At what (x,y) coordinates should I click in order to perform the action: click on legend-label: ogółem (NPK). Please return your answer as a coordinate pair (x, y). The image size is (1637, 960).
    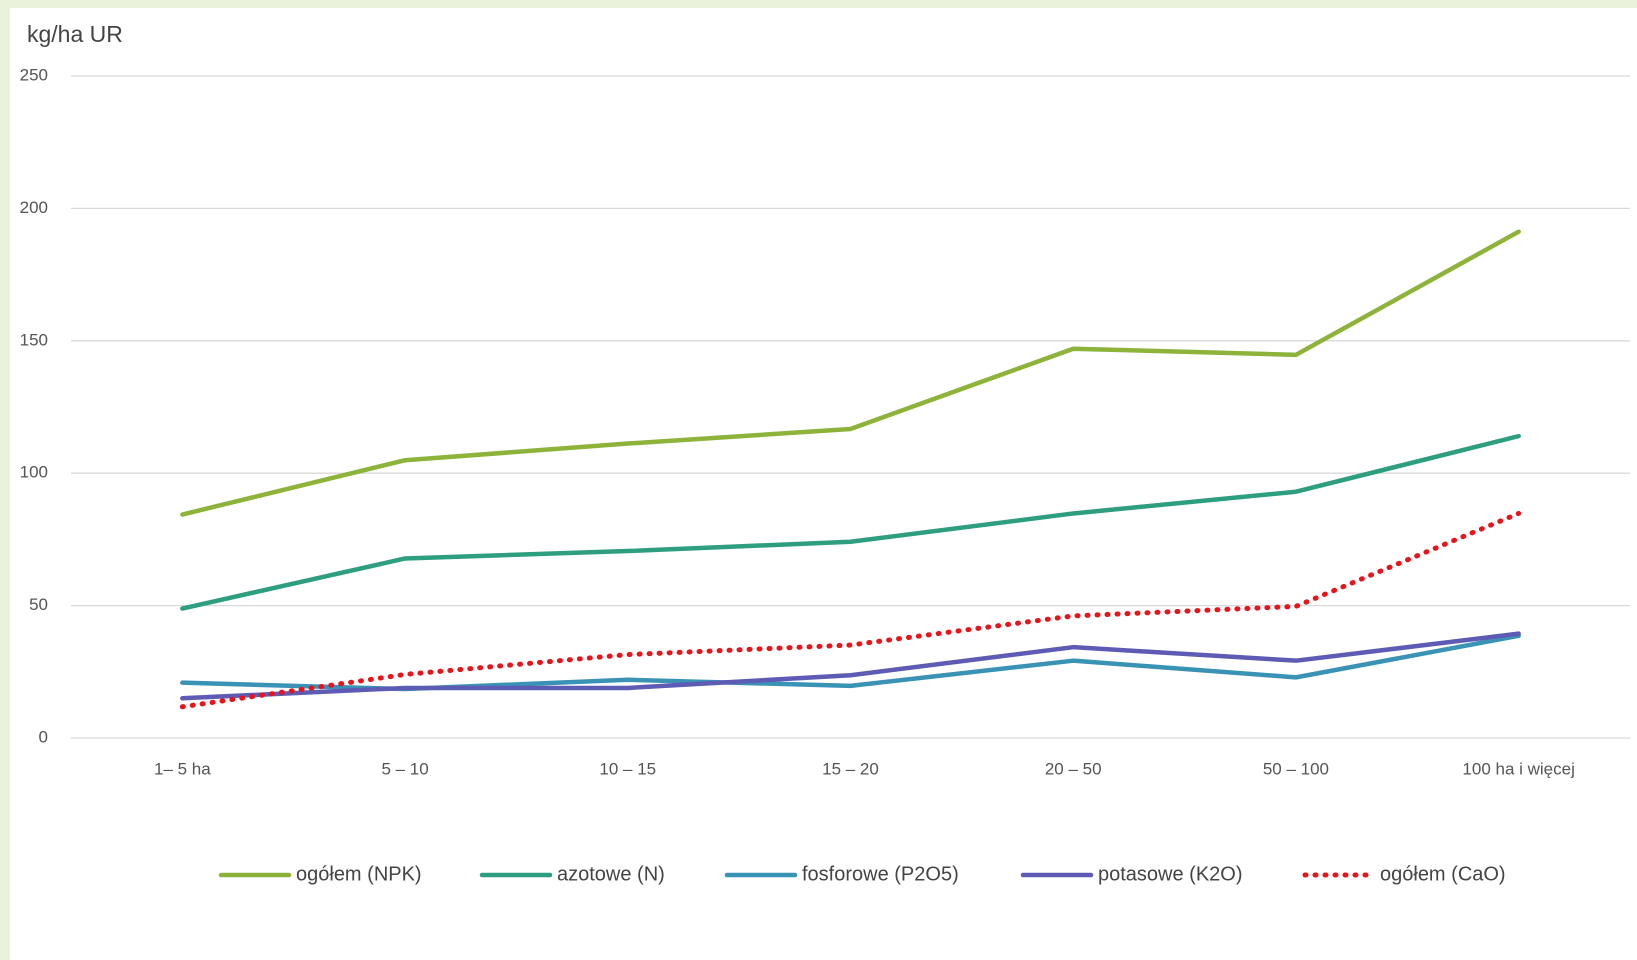
    Looking at the image, I should click on (359, 874).